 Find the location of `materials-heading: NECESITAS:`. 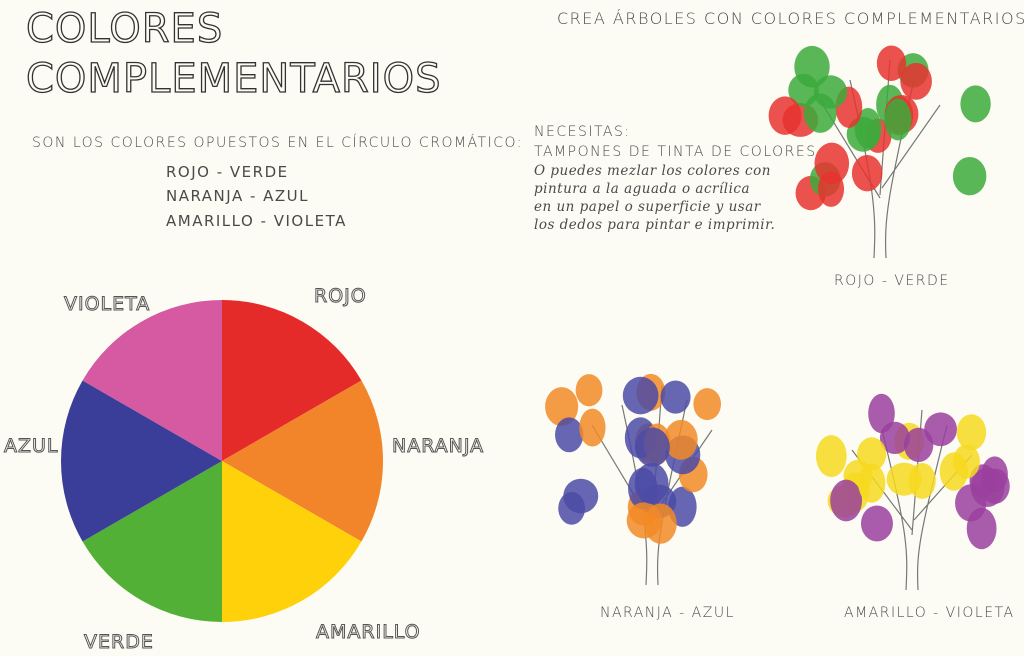

materials-heading: NECESITAS: is located at coordinates (582, 132).